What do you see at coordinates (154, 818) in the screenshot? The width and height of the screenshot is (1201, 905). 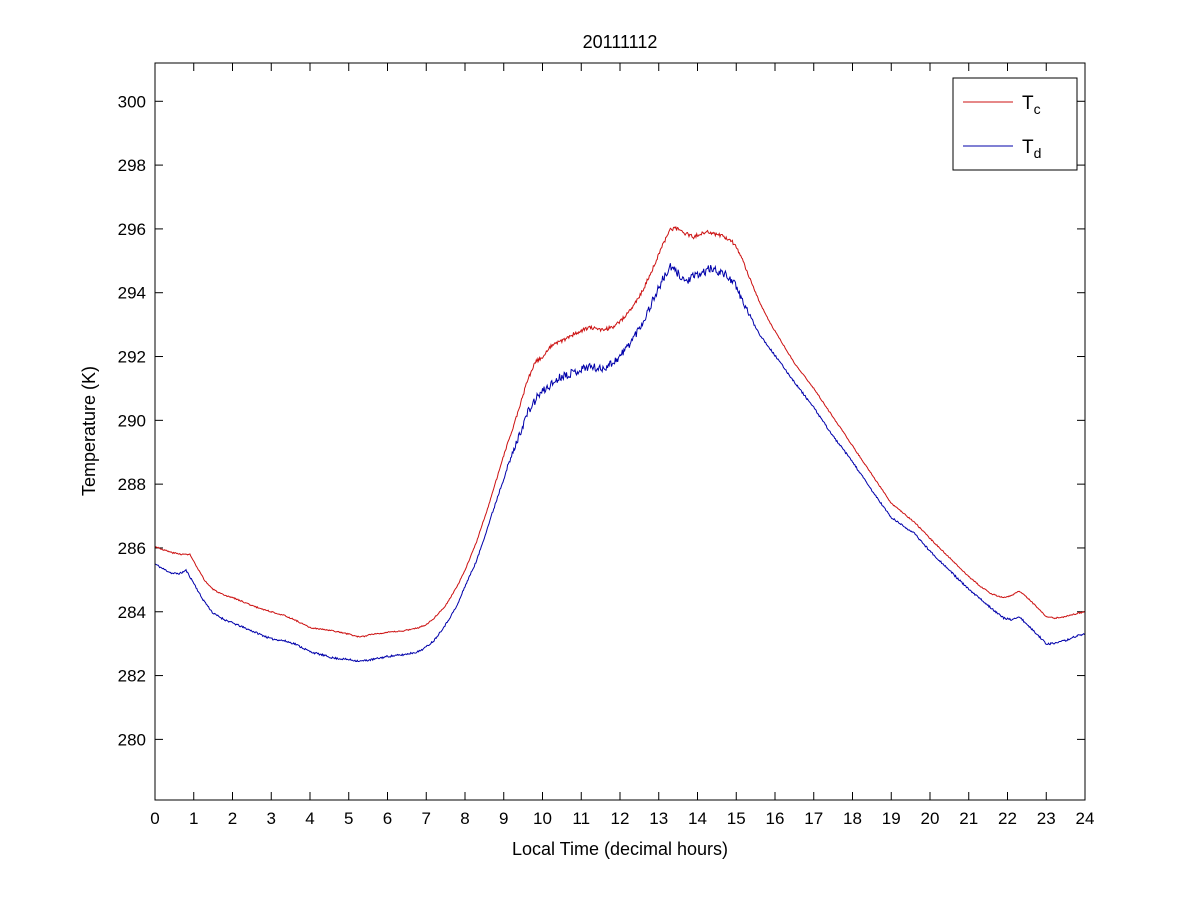 I see `x-tick-label: 0` at bounding box center [154, 818].